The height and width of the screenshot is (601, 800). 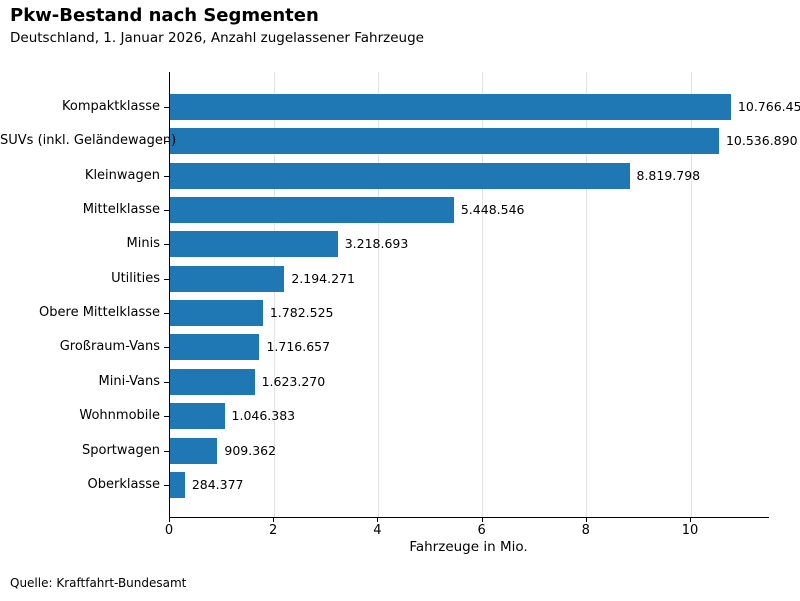 I want to click on category-label: Kleinwagen, so click(x=122, y=175).